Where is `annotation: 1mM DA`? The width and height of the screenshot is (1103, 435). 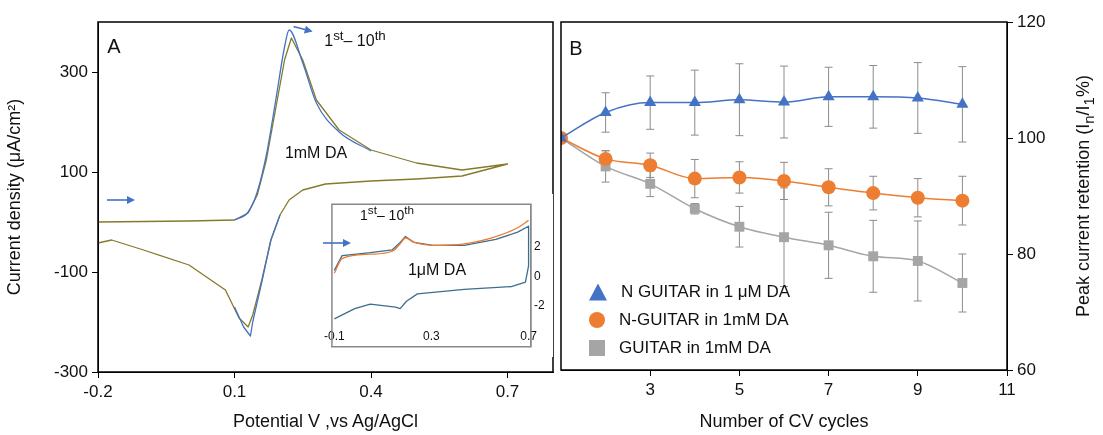
annotation: 1mM DA is located at coordinates (316, 152).